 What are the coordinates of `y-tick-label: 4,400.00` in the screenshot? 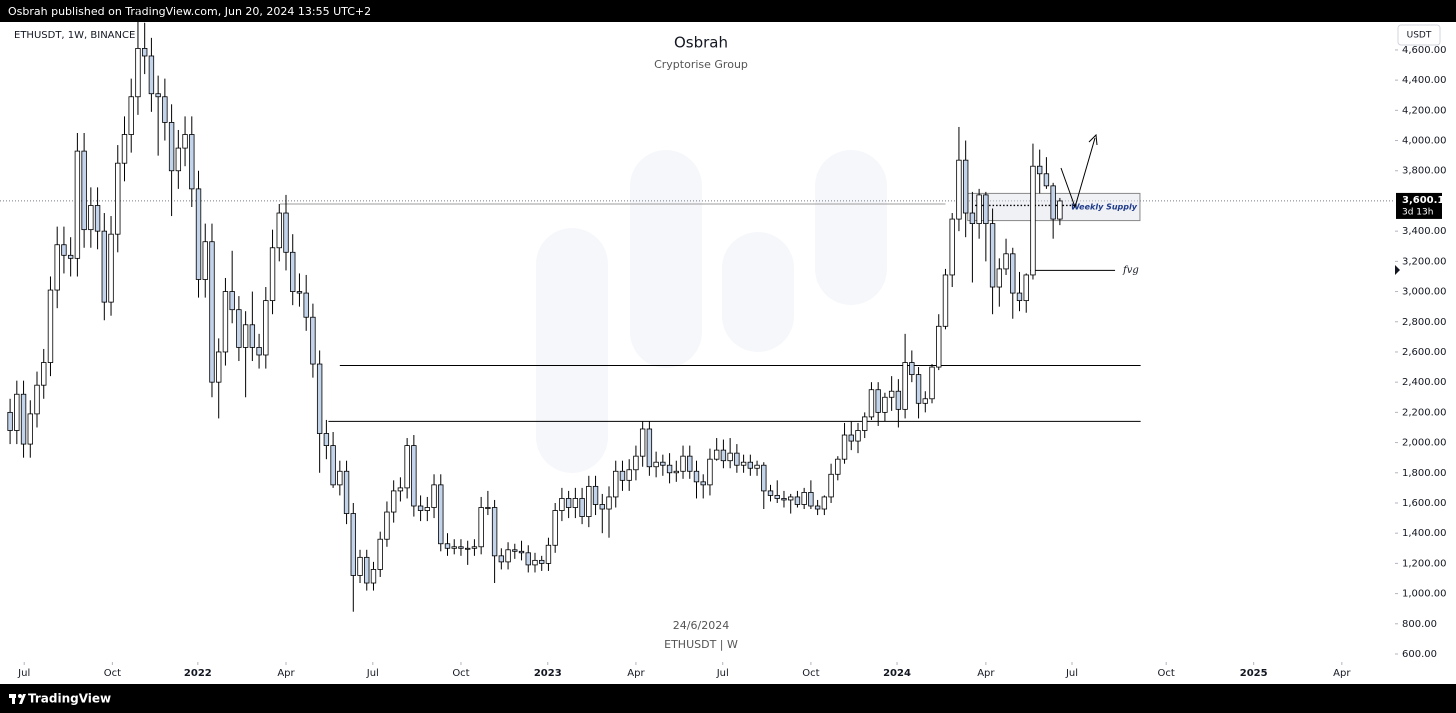 It's located at (1424, 80).